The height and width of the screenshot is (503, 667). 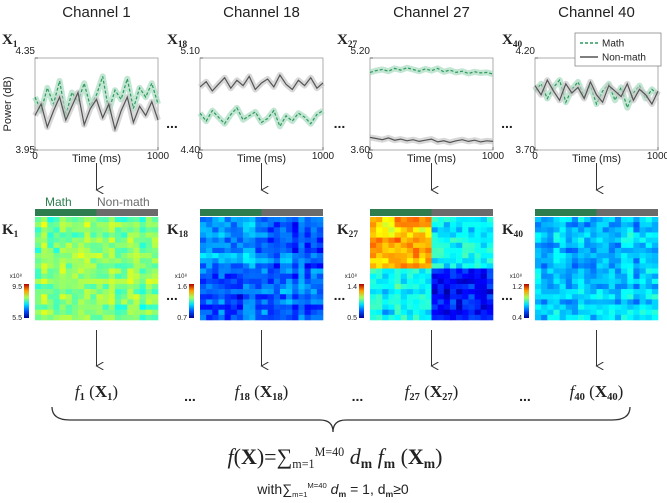 What do you see at coordinates (526, 51) in the screenshot?
I see `y-tick-label: 4.20` at bounding box center [526, 51].